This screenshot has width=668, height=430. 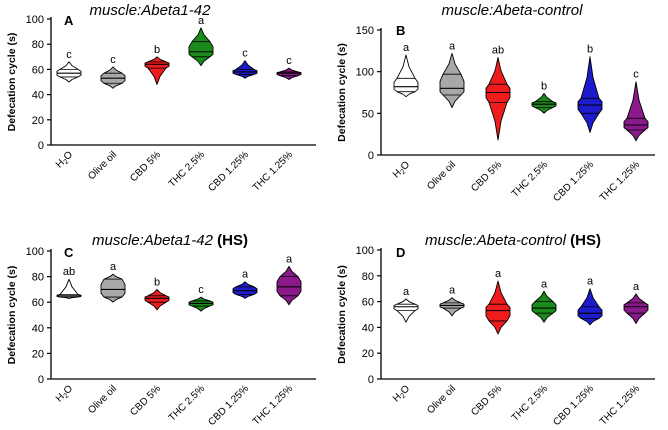 I want to click on y-tick-label: 150, so click(x=365, y=31).